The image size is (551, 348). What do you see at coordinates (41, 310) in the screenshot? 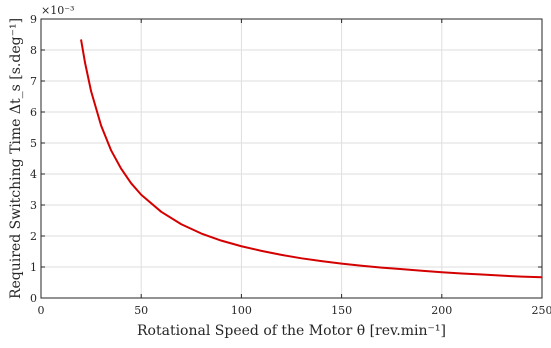
I see `x-tick-label: 0` at bounding box center [41, 310].